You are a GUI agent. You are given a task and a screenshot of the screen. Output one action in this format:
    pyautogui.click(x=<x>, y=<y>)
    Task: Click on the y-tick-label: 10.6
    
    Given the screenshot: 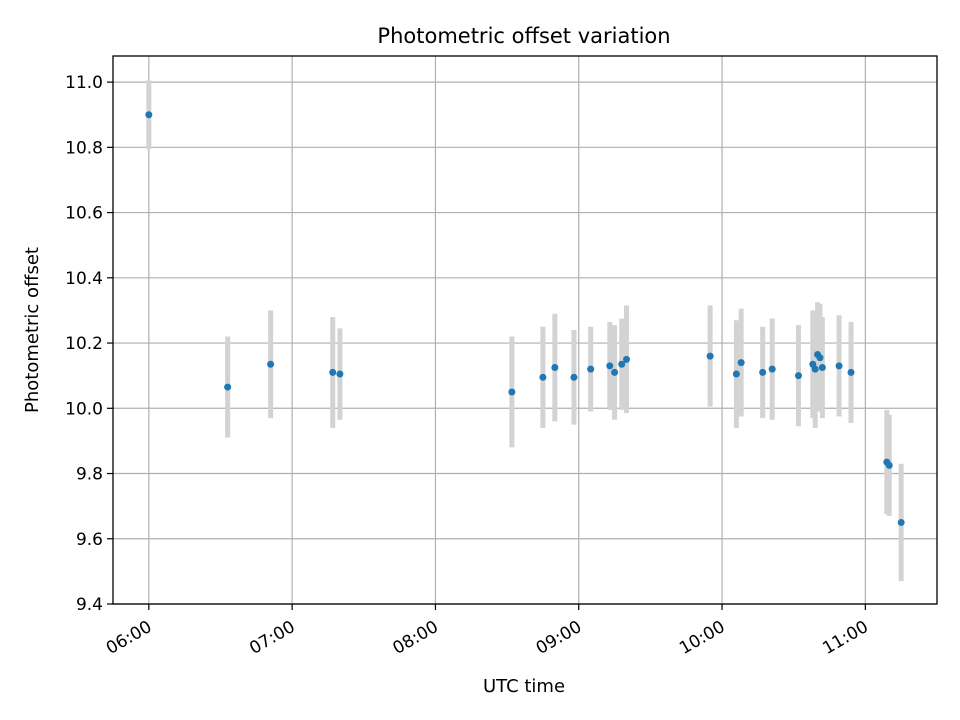 What is the action you would take?
    pyautogui.click(x=84, y=214)
    